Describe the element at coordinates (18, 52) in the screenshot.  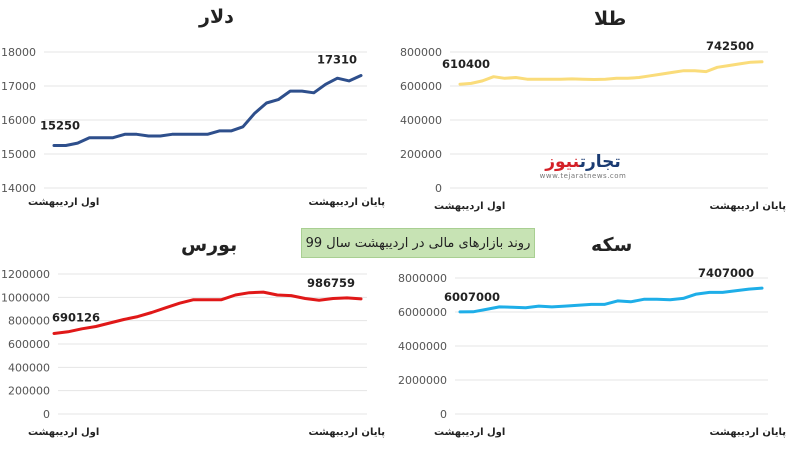
I see `y-tick-label: 18000` at that location.